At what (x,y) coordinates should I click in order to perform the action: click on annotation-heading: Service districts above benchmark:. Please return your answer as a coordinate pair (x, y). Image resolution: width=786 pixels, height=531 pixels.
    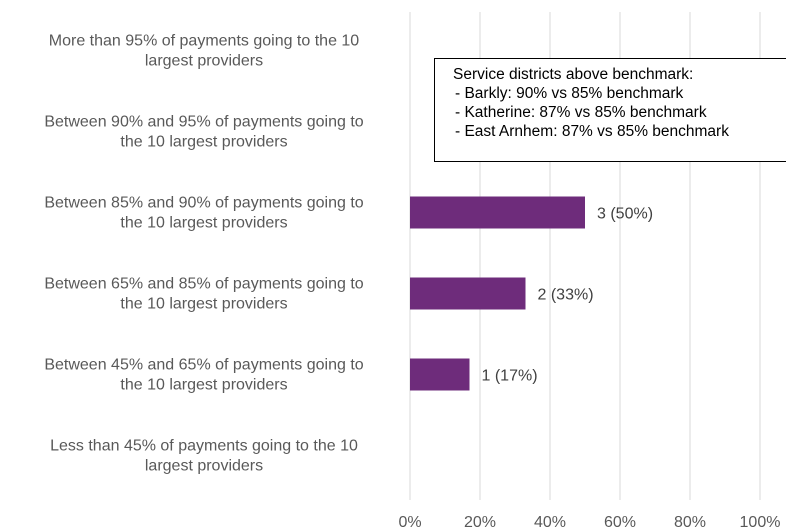
    Looking at the image, I should click on (573, 74).